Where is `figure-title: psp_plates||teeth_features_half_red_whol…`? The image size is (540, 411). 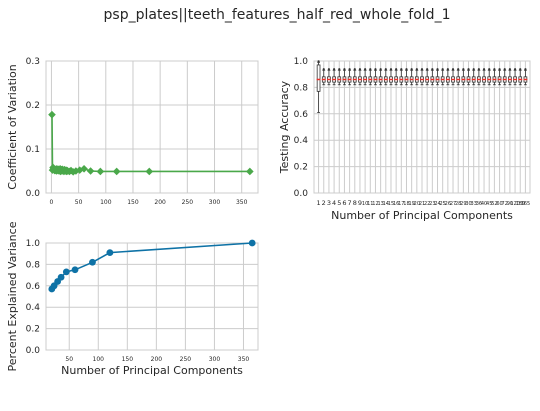 figure-title: psp_plates||teeth_features_half_red_whol… is located at coordinates (277, 15).